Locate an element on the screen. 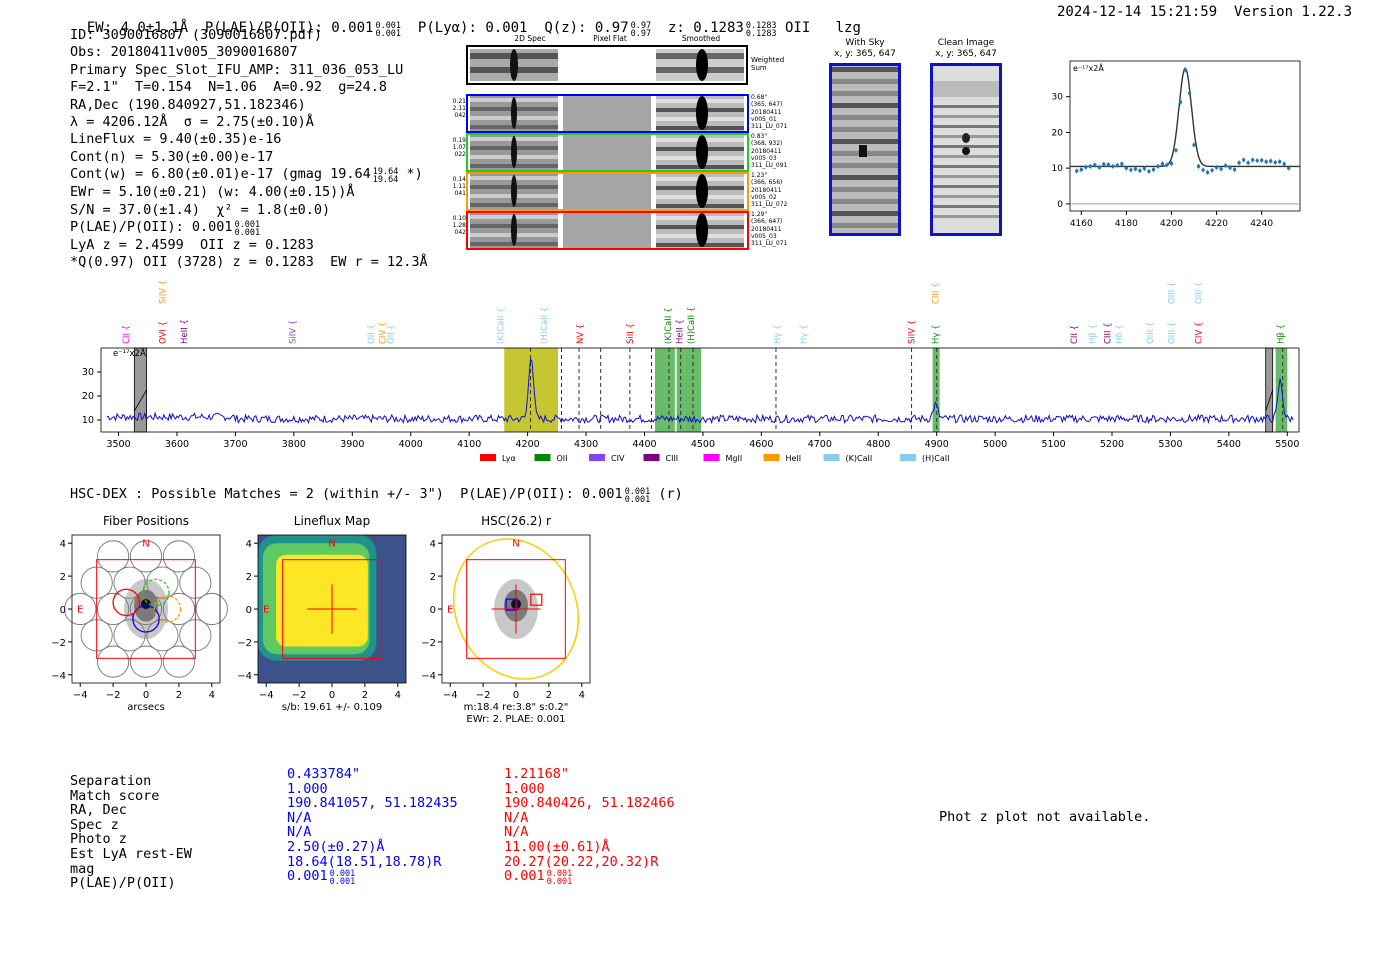 Image resolution: width=1400 pixels, height=953 pixels. match2-lya-ew: 11.00(±0.61)Å is located at coordinates (557, 846).